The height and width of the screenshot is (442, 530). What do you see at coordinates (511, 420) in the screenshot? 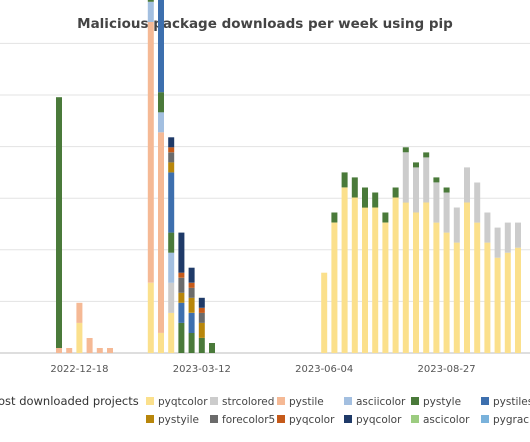
I see `legend-label: pygrac` at bounding box center [511, 420].